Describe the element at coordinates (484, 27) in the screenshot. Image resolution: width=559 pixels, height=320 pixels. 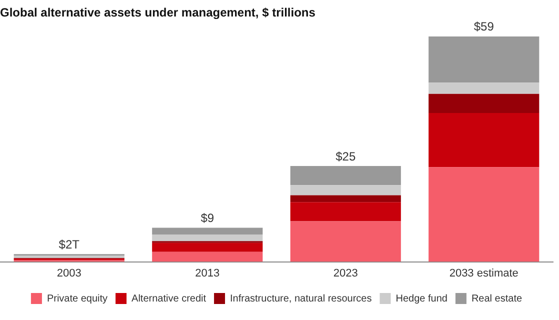
I see `annotation: $59` at that location.